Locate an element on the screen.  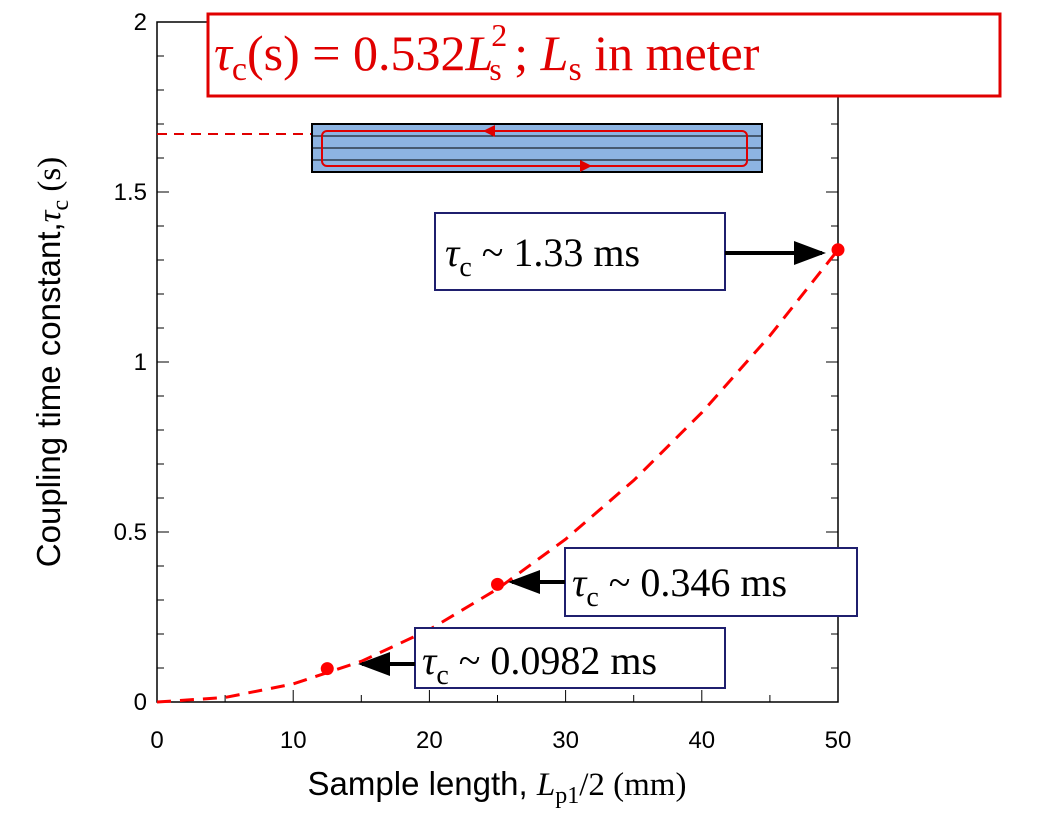
x-tick-label: 20 is located at coordinates (429, 740).